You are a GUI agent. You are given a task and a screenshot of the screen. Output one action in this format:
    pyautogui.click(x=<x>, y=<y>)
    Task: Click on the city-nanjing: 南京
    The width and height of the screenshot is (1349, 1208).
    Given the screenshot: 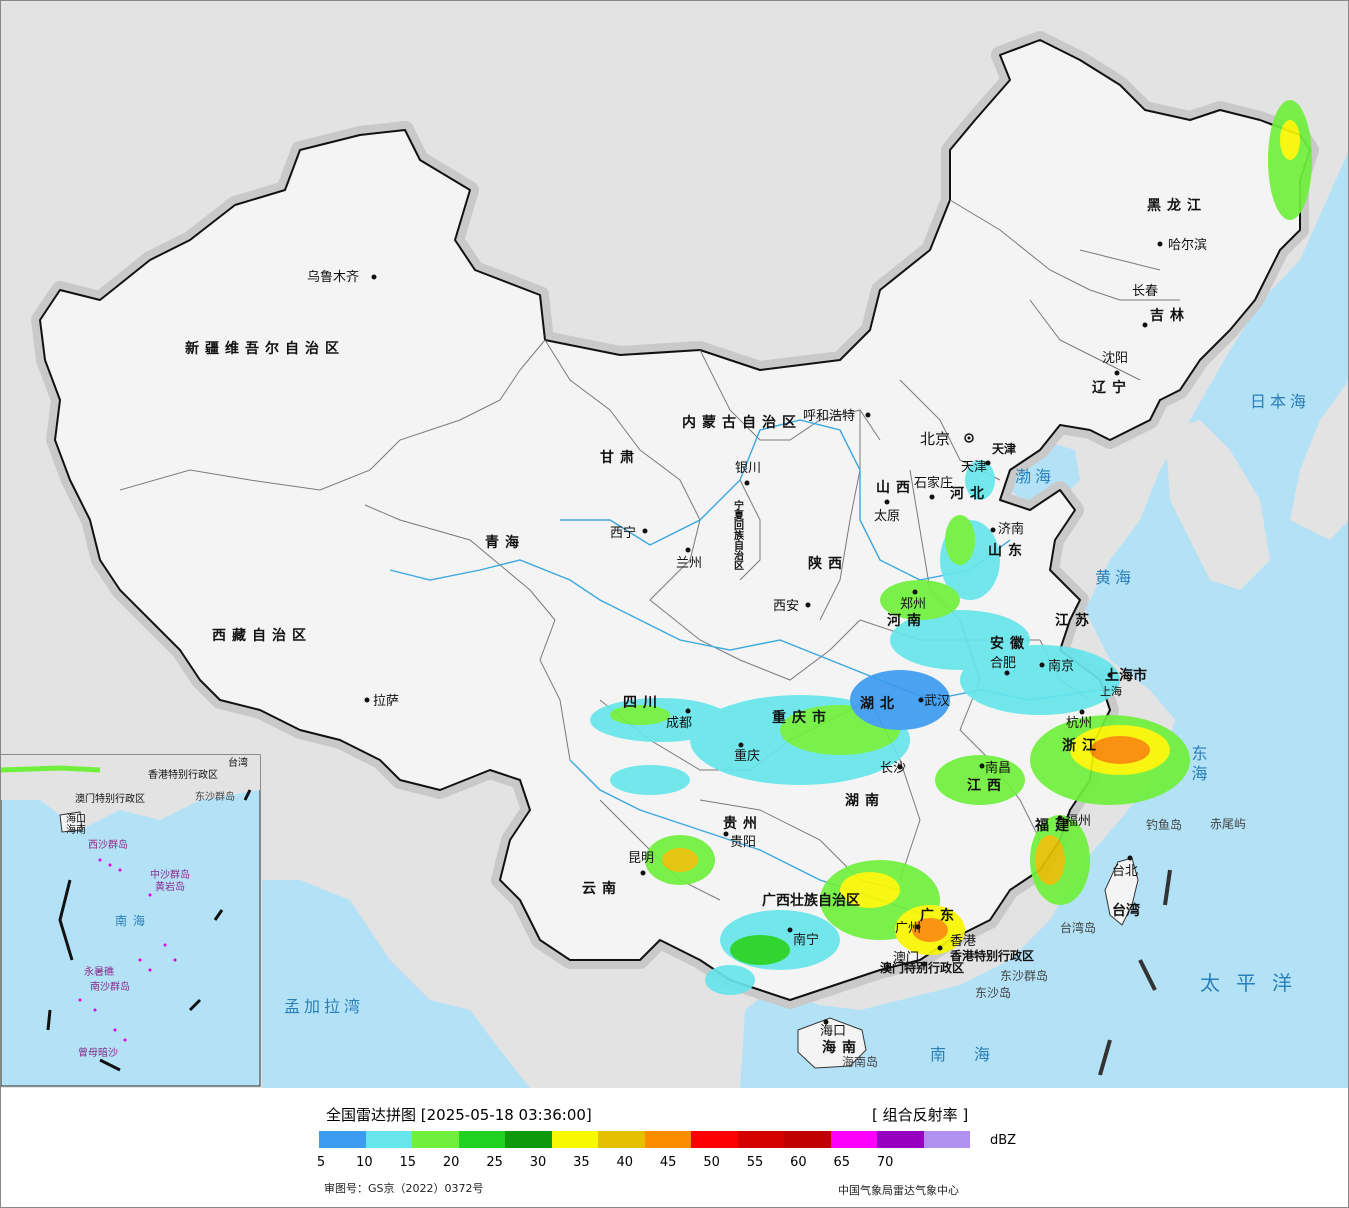 What is the action you would take?
    pyautogui.click(x=1061, y=666)
    